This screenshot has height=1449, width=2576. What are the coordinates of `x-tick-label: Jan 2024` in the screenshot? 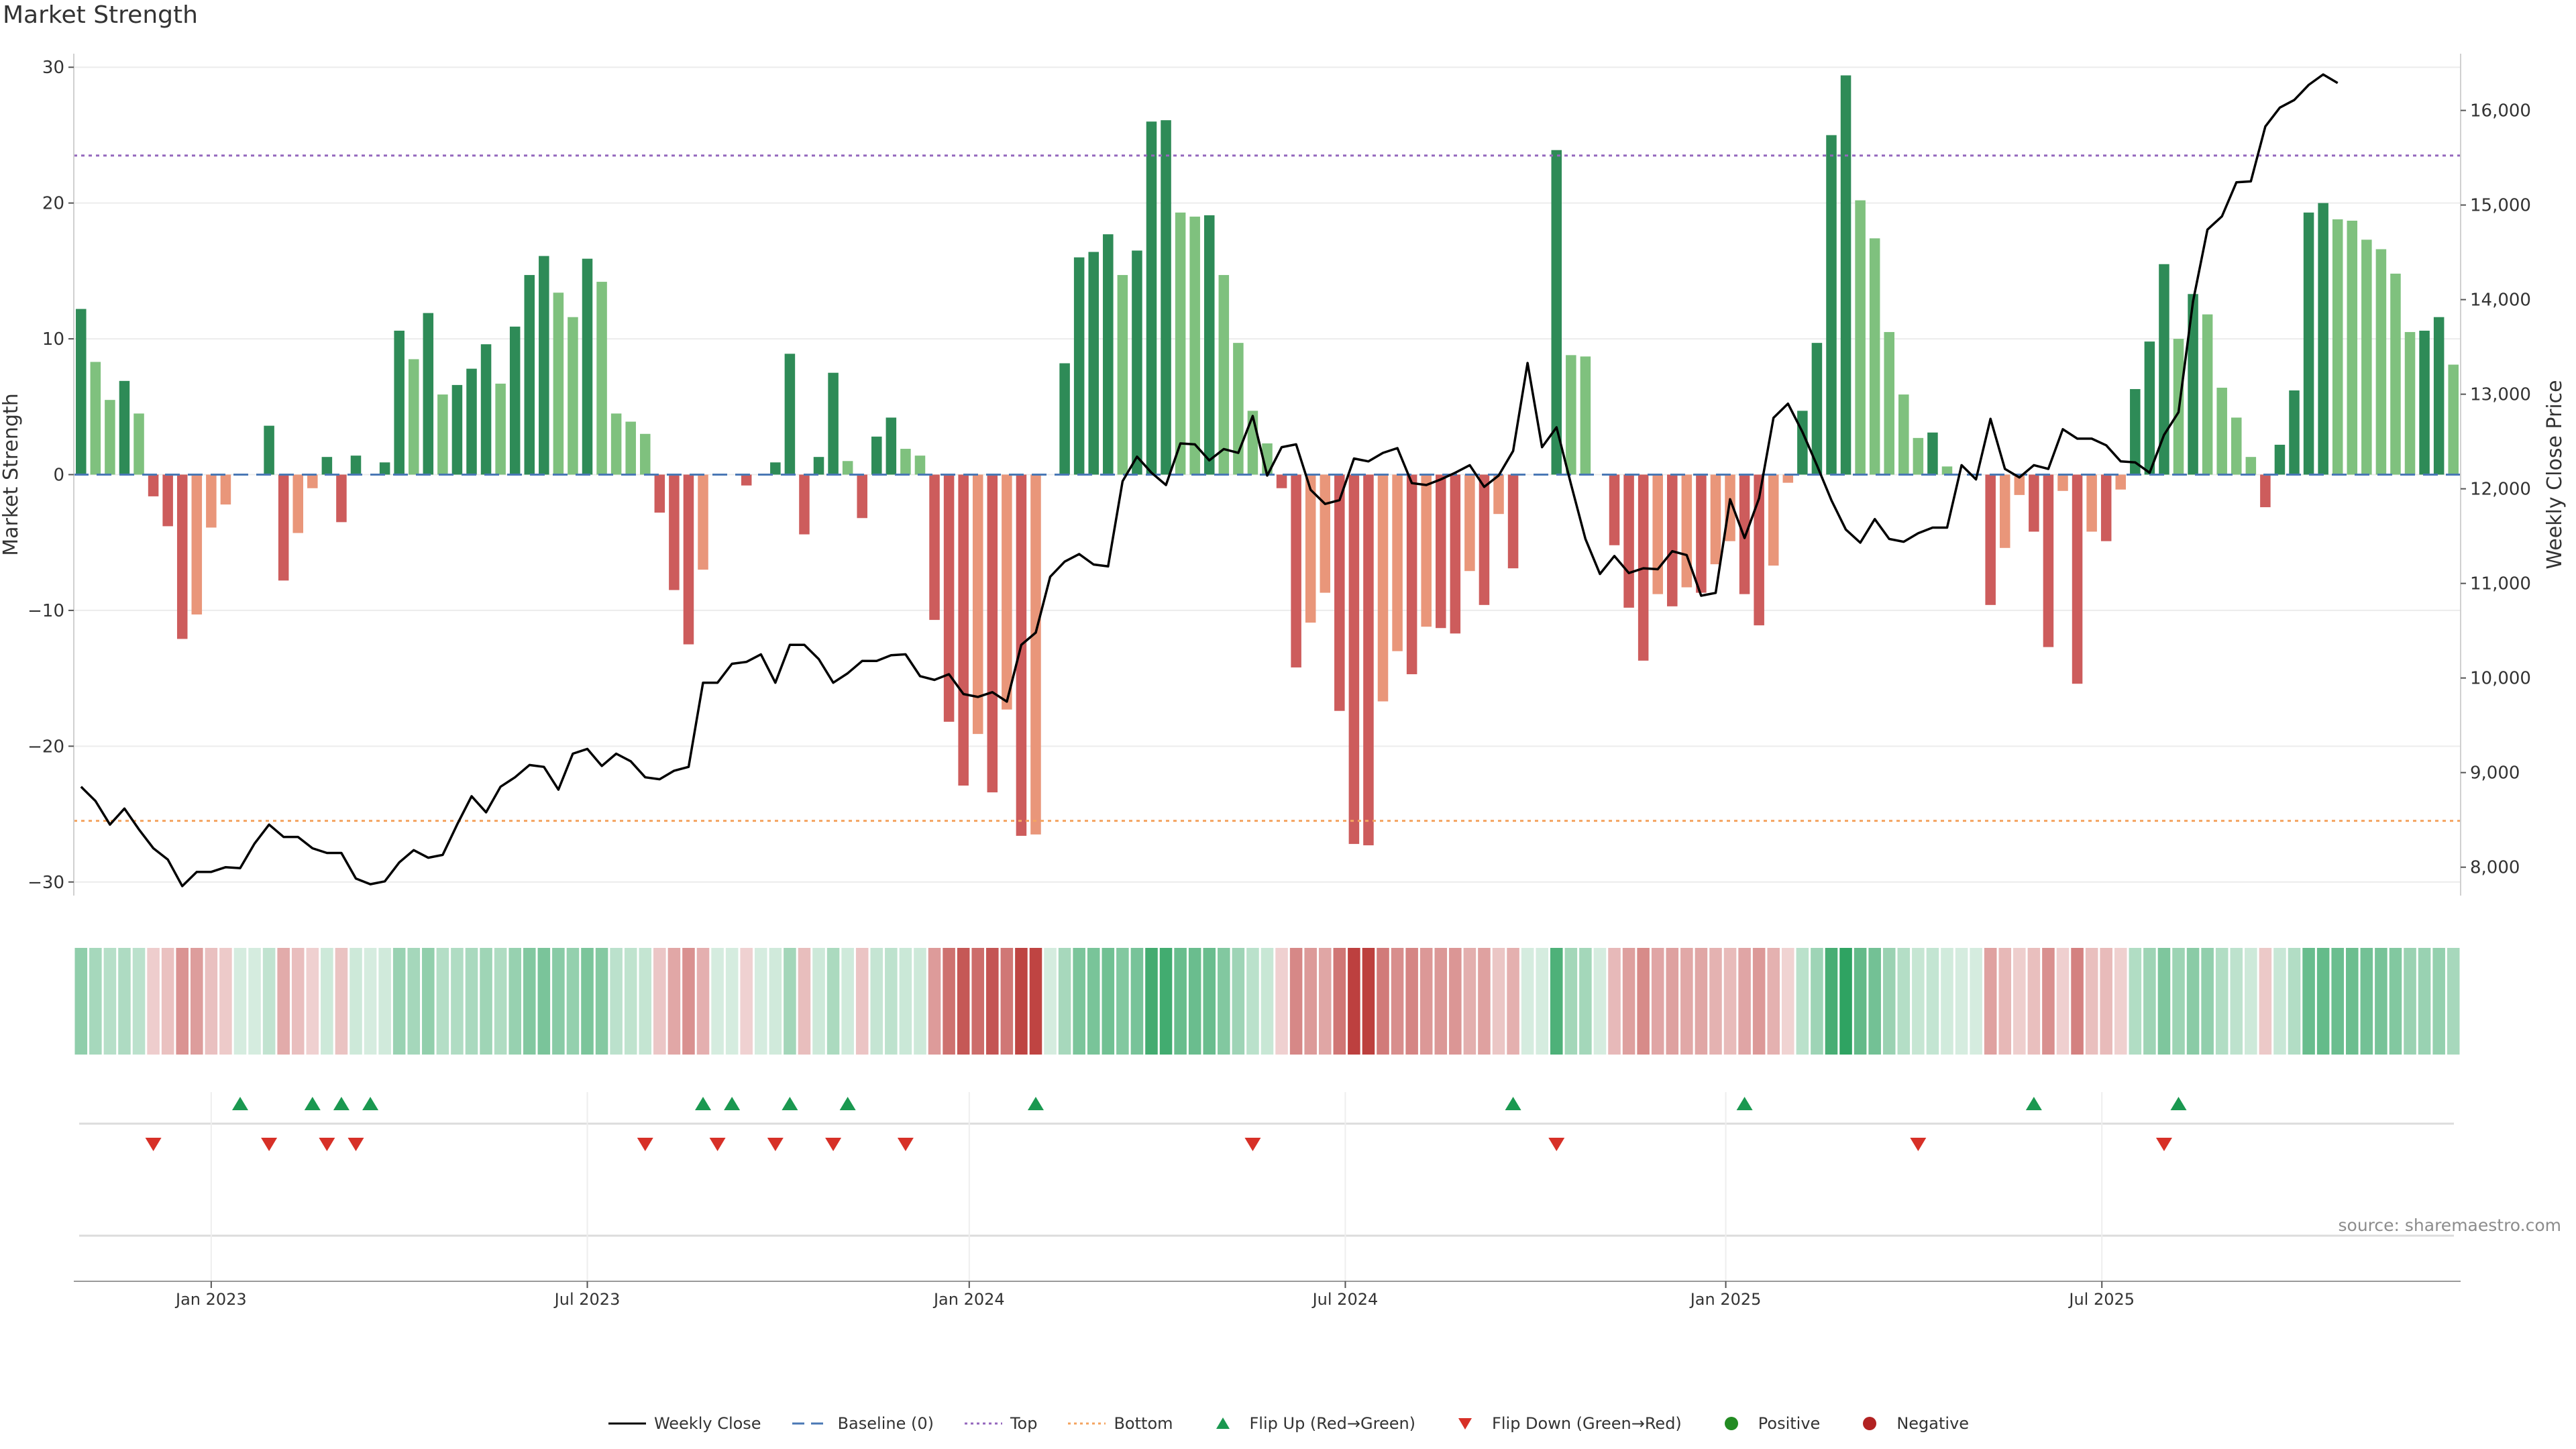 It's located at (968, 1299).